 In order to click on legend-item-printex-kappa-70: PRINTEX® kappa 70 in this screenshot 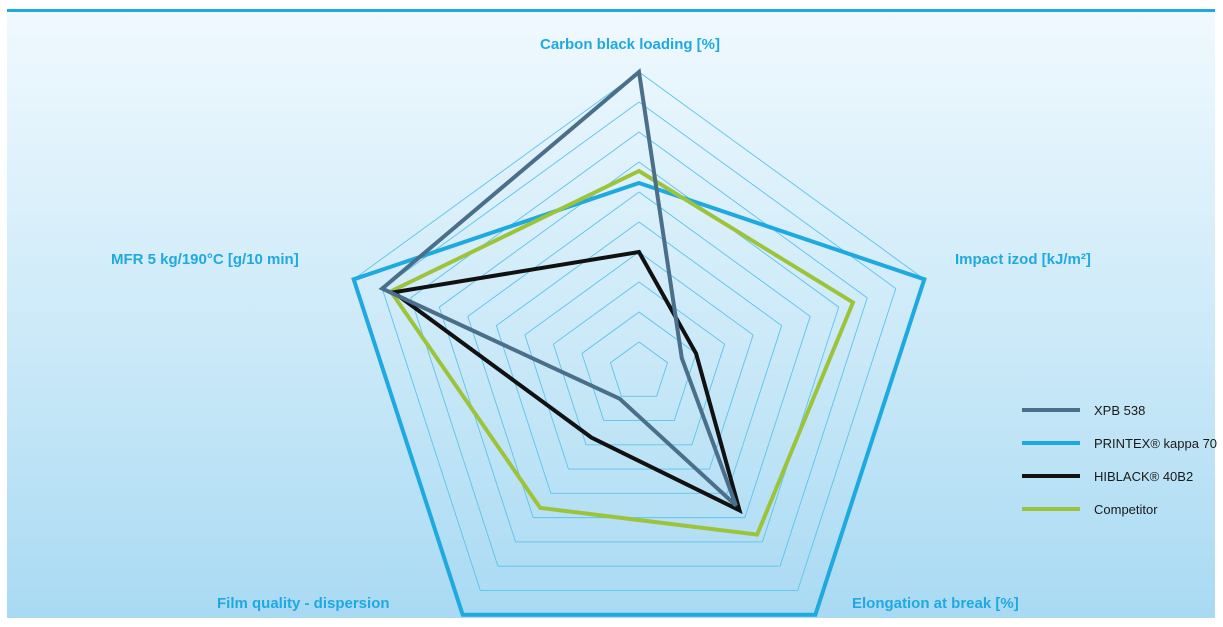, I will do `click(1119, 443)`.